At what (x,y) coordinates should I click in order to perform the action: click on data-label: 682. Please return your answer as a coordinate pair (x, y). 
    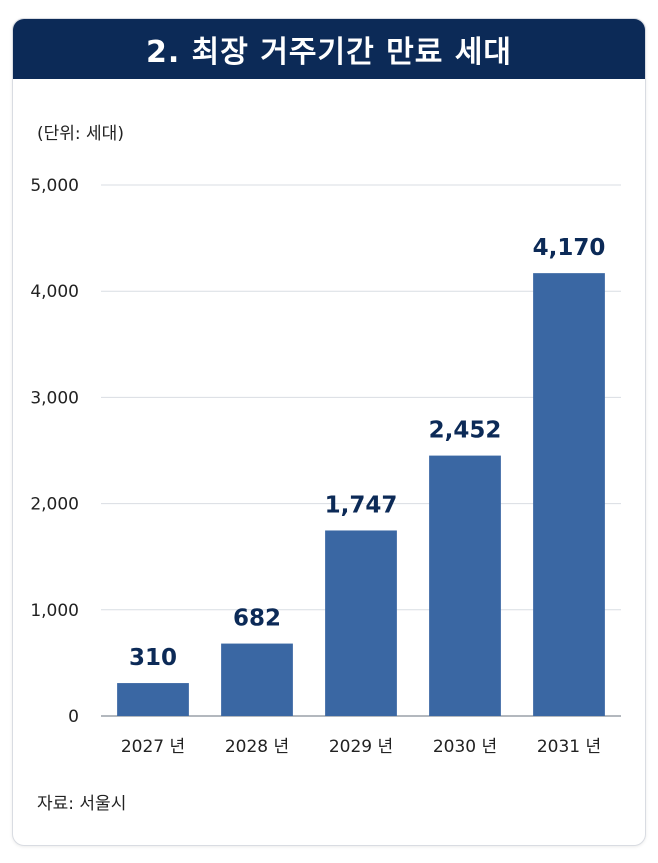
    Looking at the image, I should click on (257, 619).